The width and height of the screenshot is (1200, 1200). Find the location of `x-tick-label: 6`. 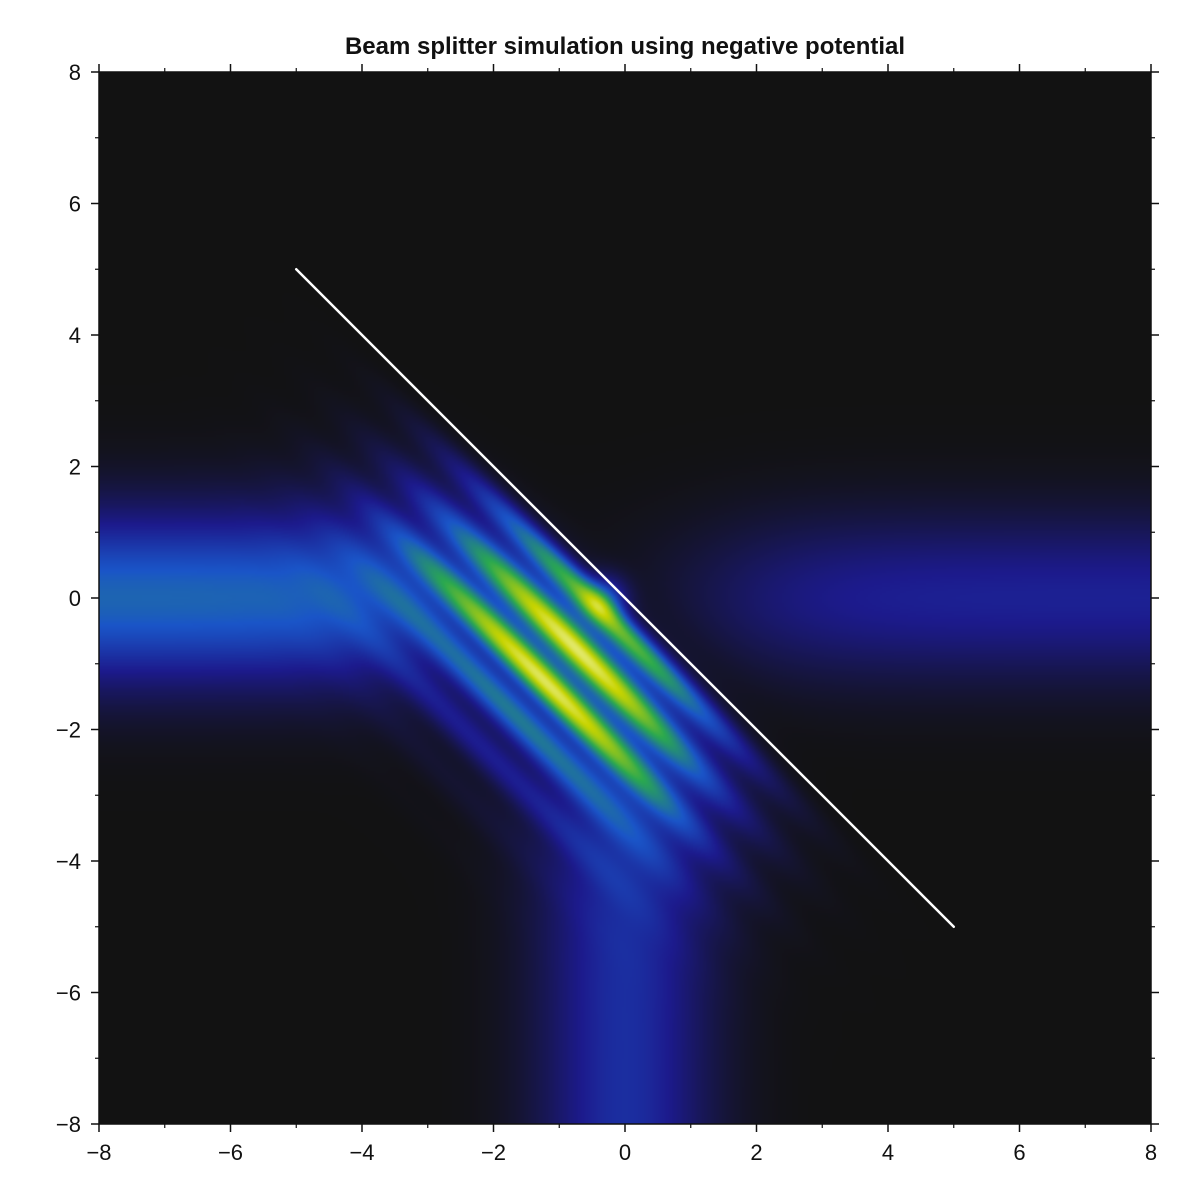

x-tick-label: 6 is located at coordinates (1019, 1152).